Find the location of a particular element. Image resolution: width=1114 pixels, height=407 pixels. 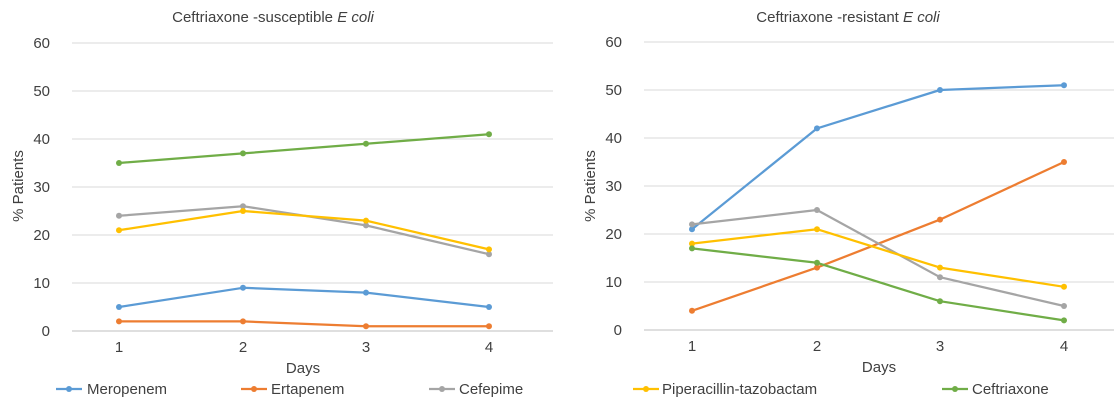

series-line-ertapenem is located at coordinates (304, 324).